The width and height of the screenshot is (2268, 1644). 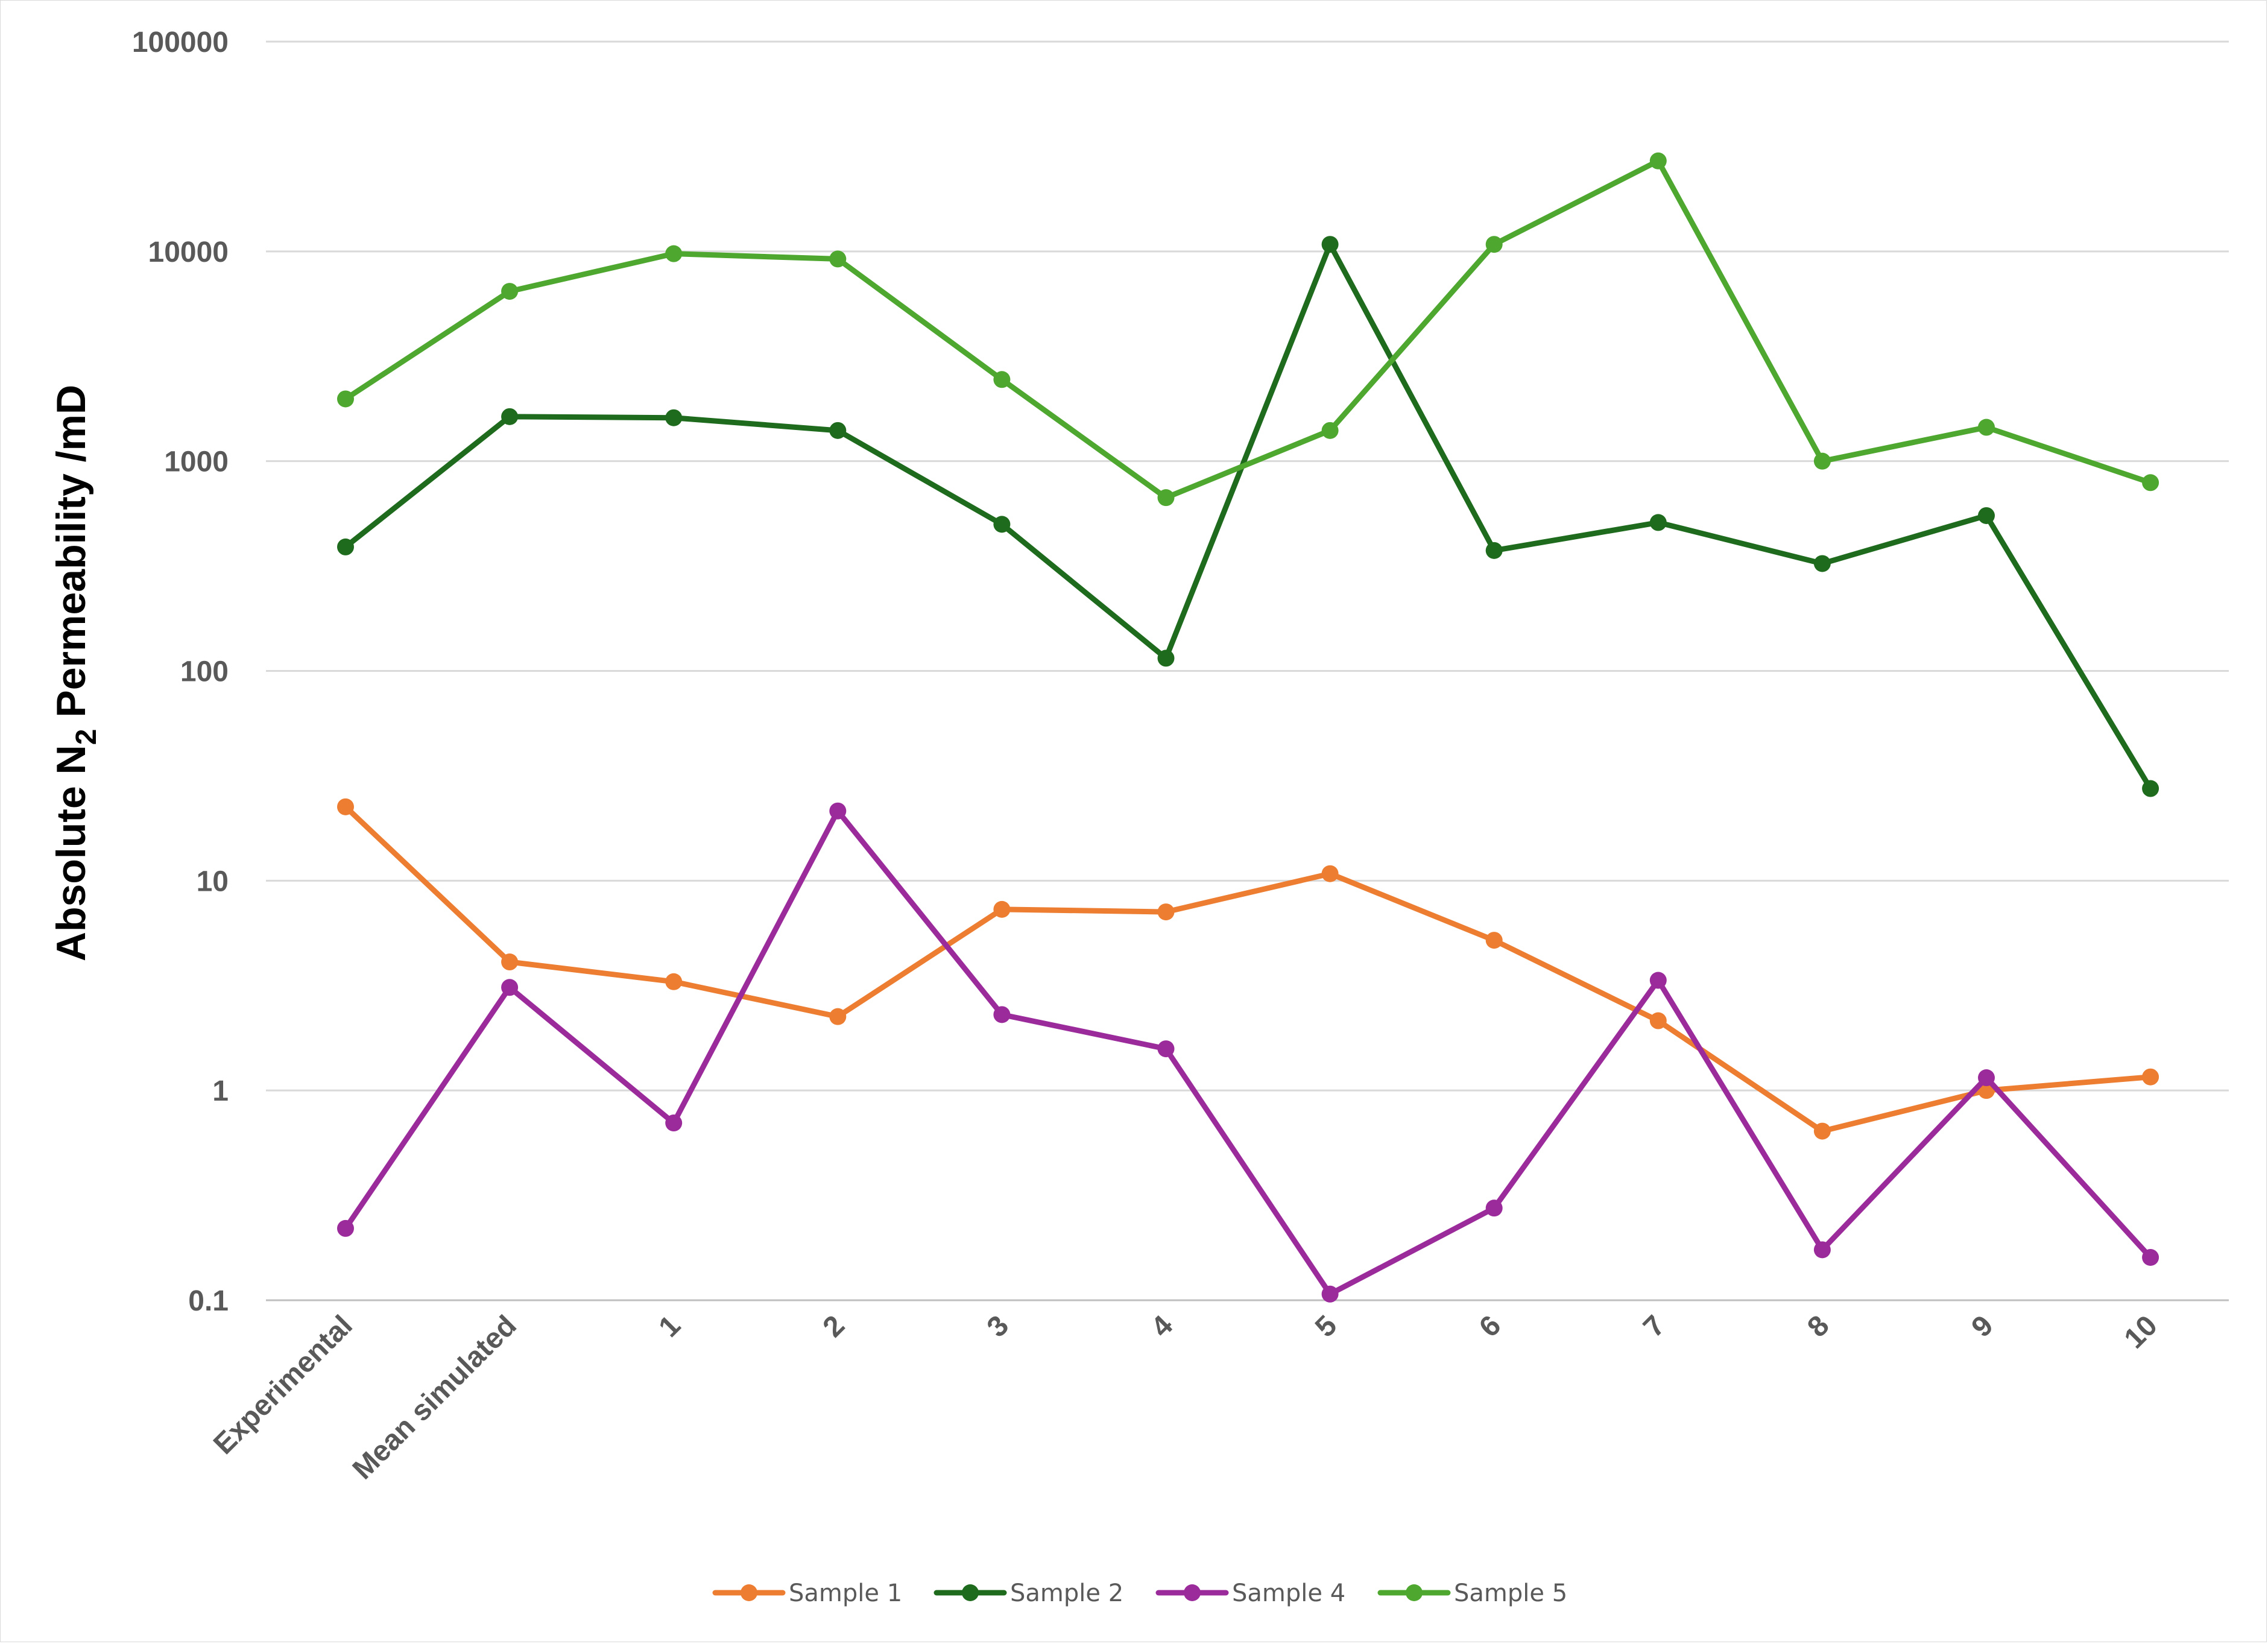 What do you see at coordinates (87, 737) in the screenshot?
I see `y-axis-label-subscript: 2` at bounding box center [87, 737].